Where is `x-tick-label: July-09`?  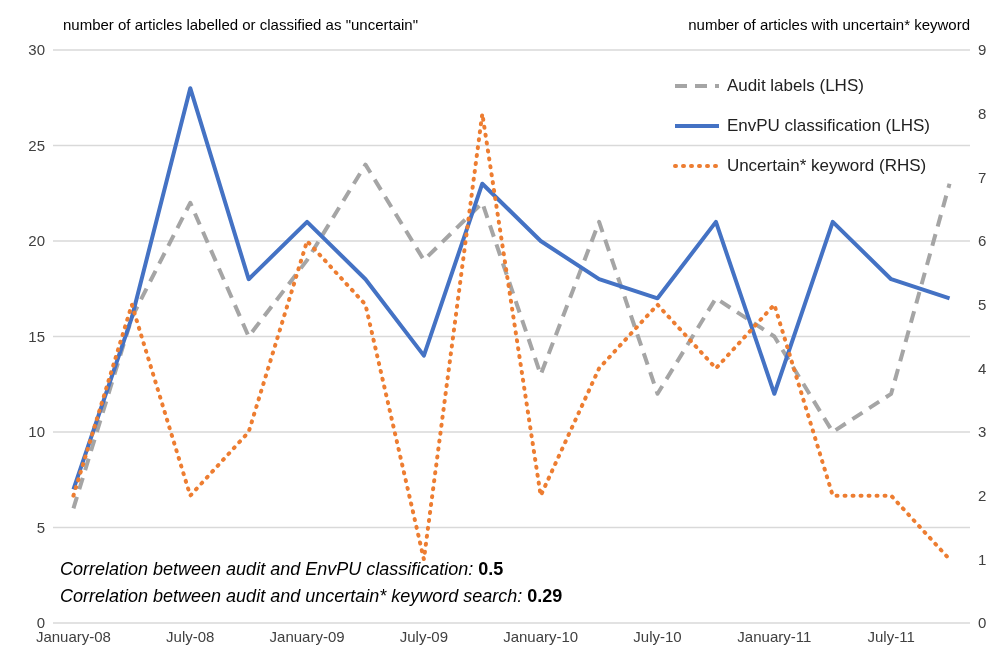
x-tick-label: July-09 is located at coordinates (424, 636).